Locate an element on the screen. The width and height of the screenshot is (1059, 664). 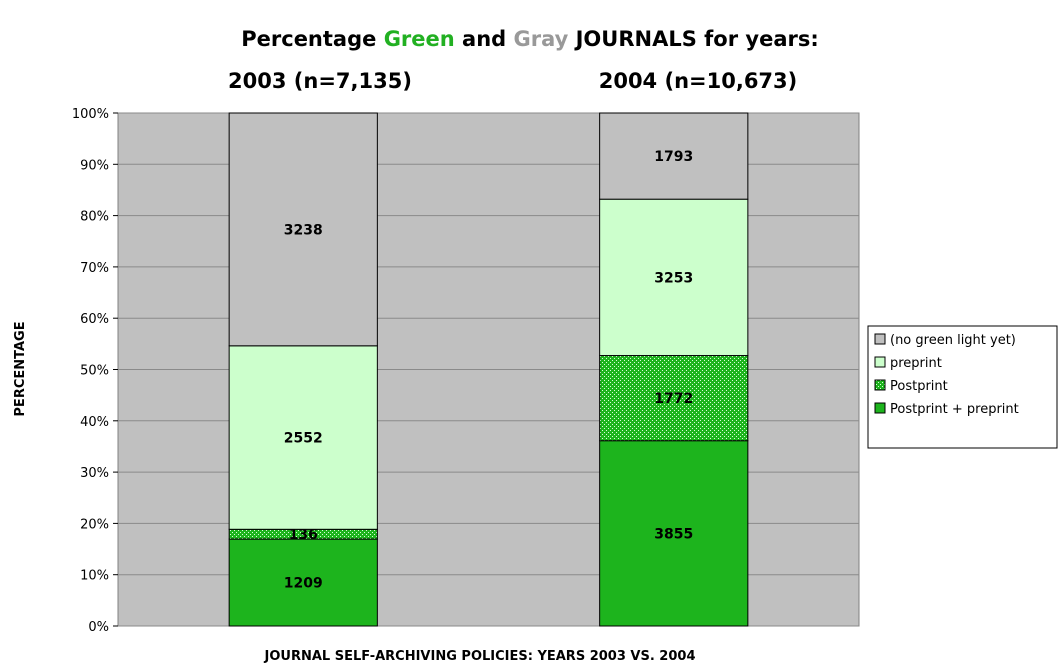
legend-box is located at coordinates (962, 387).